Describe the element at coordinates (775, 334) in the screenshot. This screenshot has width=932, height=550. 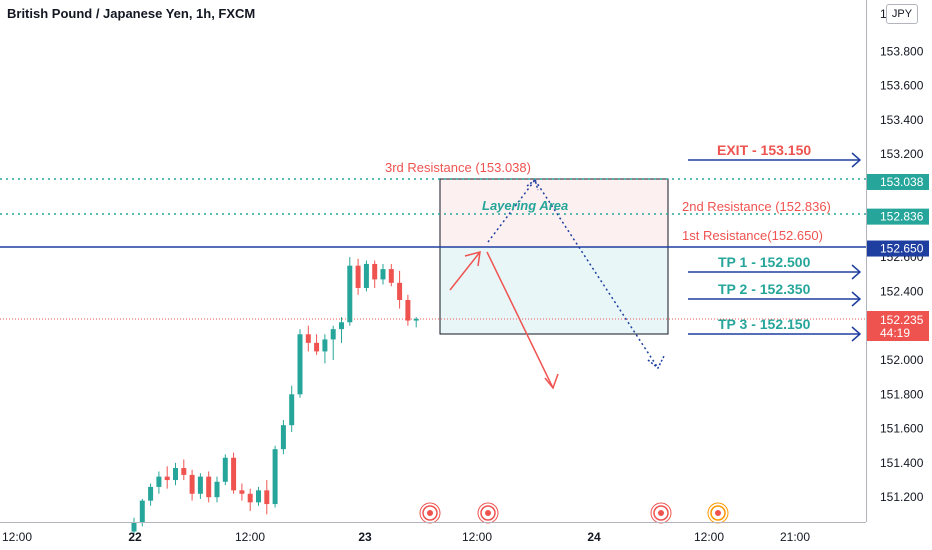
I see `tp3-arrow` at that location.